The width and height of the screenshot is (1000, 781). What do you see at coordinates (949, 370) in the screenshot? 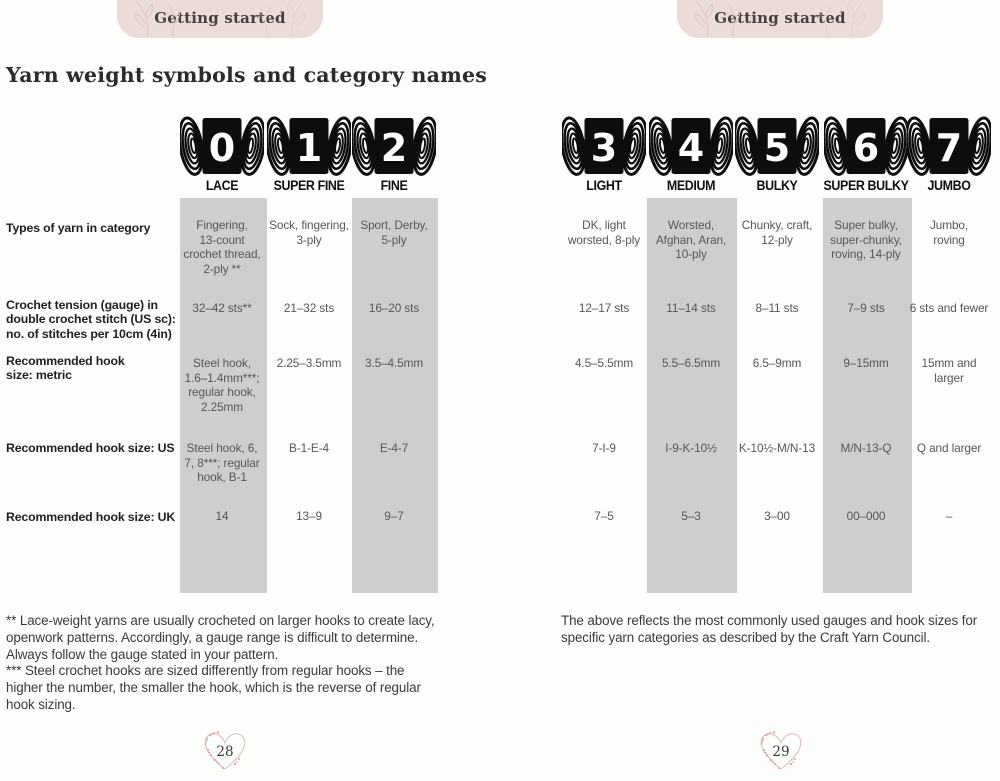
I see `table-cell: 15mm and larger` at bounding box center [949, 370].